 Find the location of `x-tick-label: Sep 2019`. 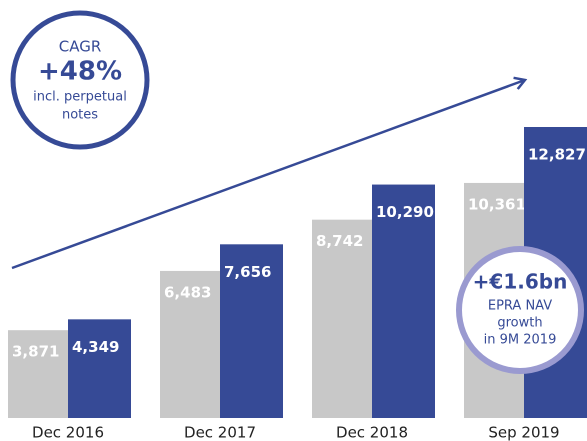

x-tick-label: Sep 2019 is located at coordinates (523, 432).